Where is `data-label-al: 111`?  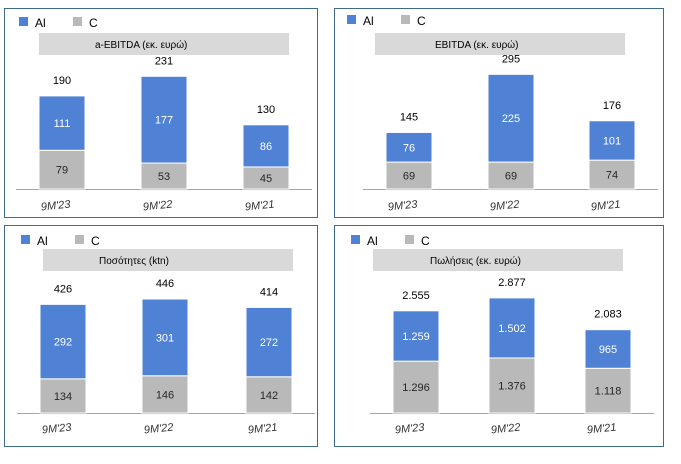
data-label-al: 111 is located at coordinates (62, 124).